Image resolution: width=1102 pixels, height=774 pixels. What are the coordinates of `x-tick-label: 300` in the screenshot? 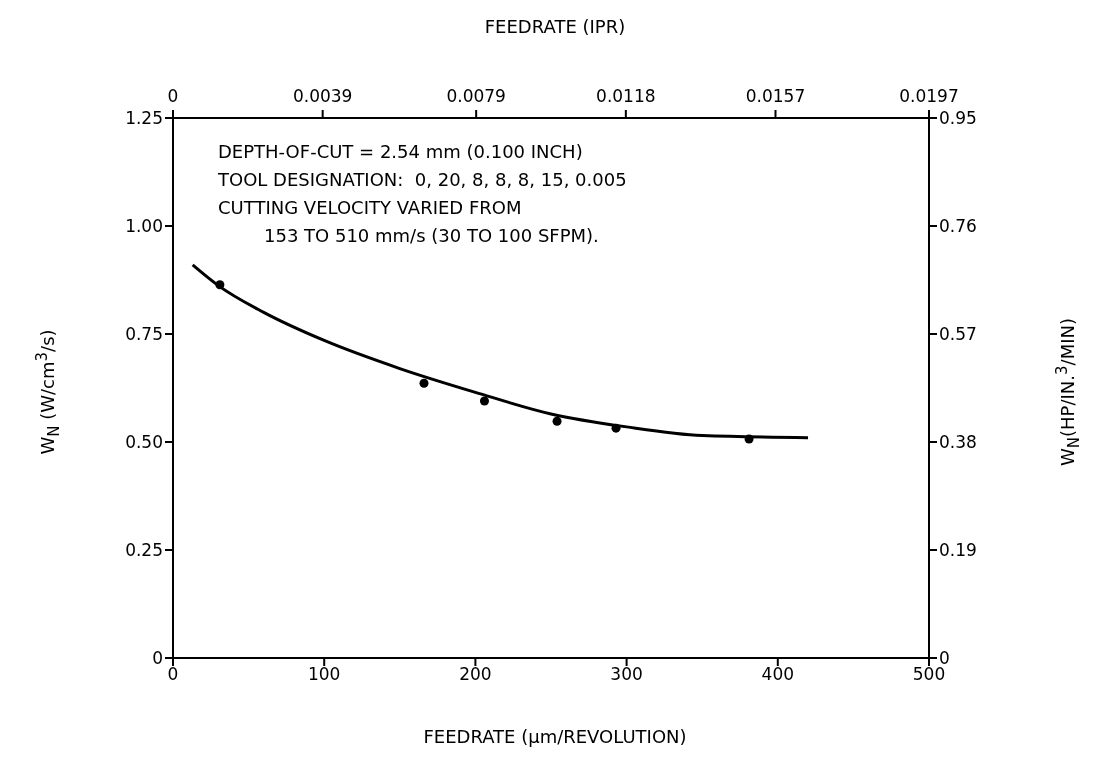 It's located at (626, 674).